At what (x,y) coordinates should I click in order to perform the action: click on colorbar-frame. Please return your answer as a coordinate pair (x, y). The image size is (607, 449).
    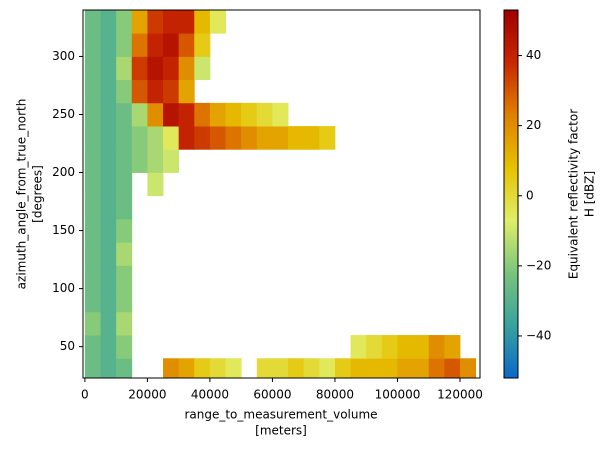
    Looking at the image, I should click on (511, 194).